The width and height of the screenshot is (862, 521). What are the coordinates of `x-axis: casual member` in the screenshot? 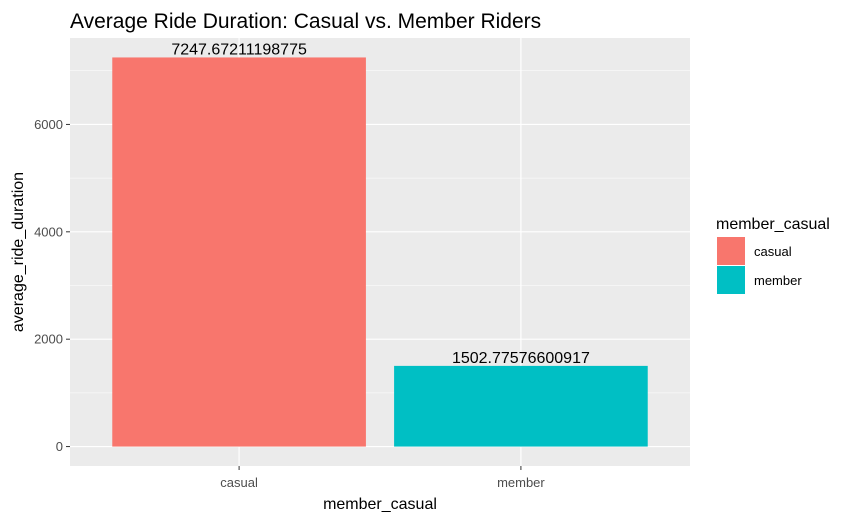 It's located at (382, 478).